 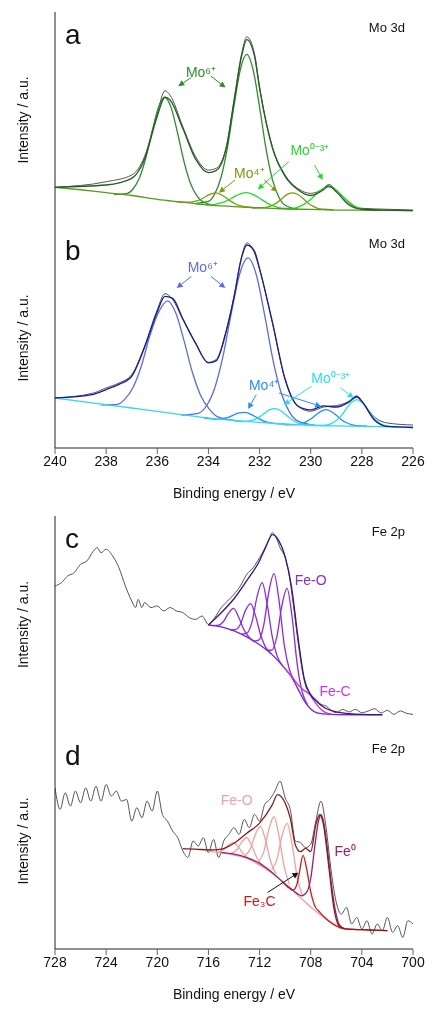 What do you see at coordinates (311, 460) in the screenshot?
I see `x-tick-label: 230` at bounding box center [311, 460].